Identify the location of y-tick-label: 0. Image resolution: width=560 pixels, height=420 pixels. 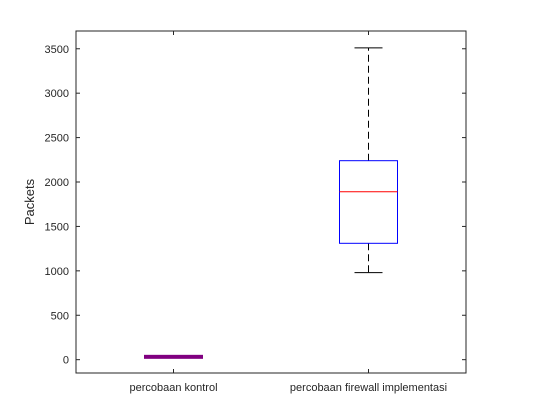
(66, 361).